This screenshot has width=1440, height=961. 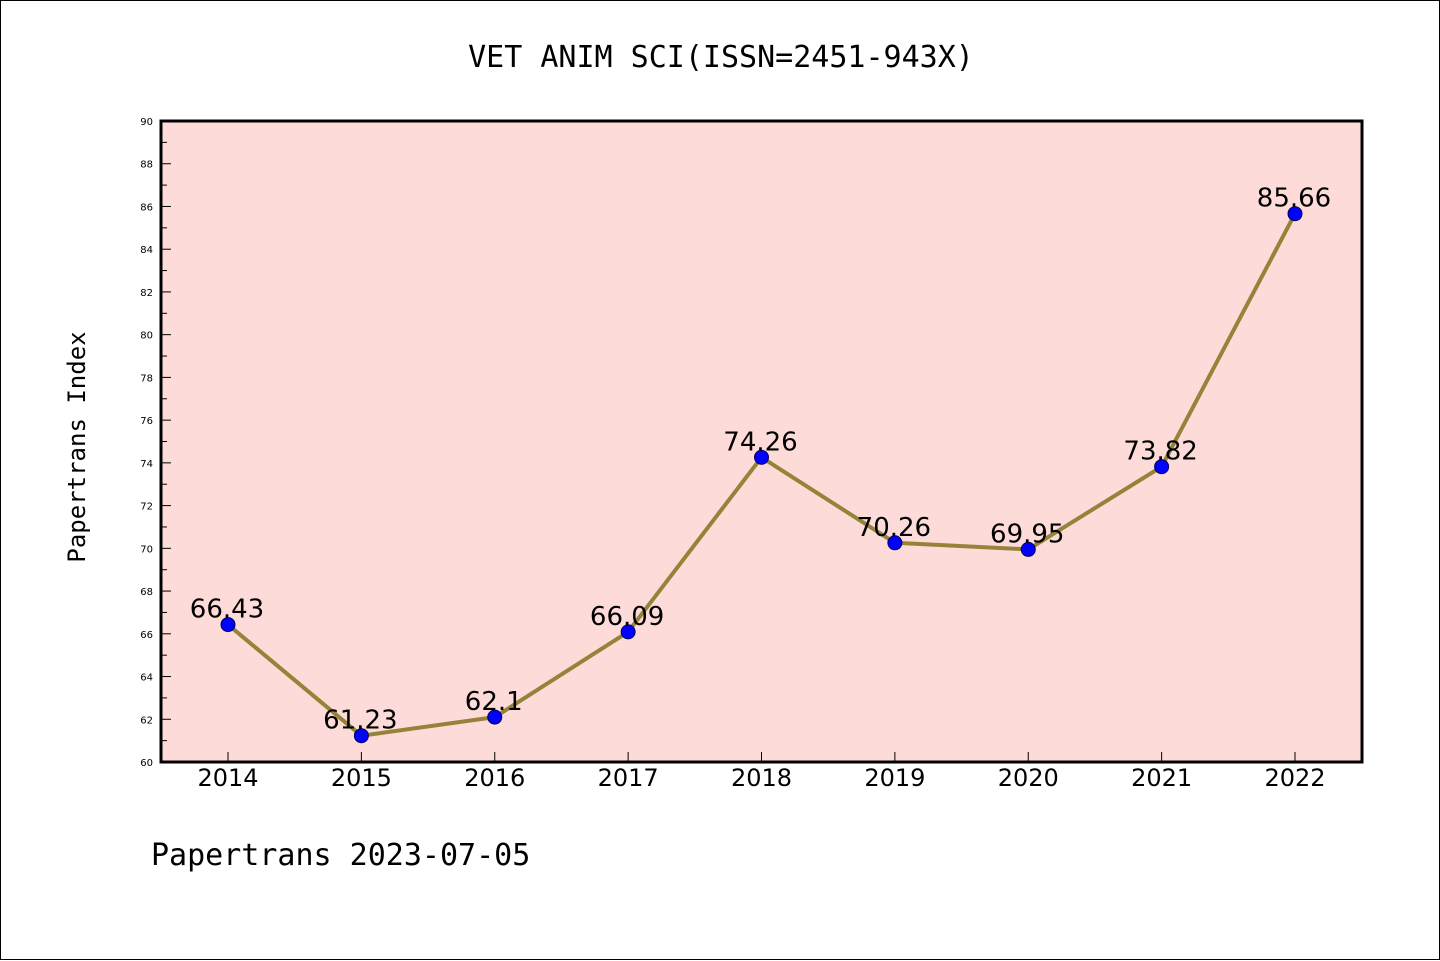 I want to click on y-tick-label: 66, so click(x=146, y=635).